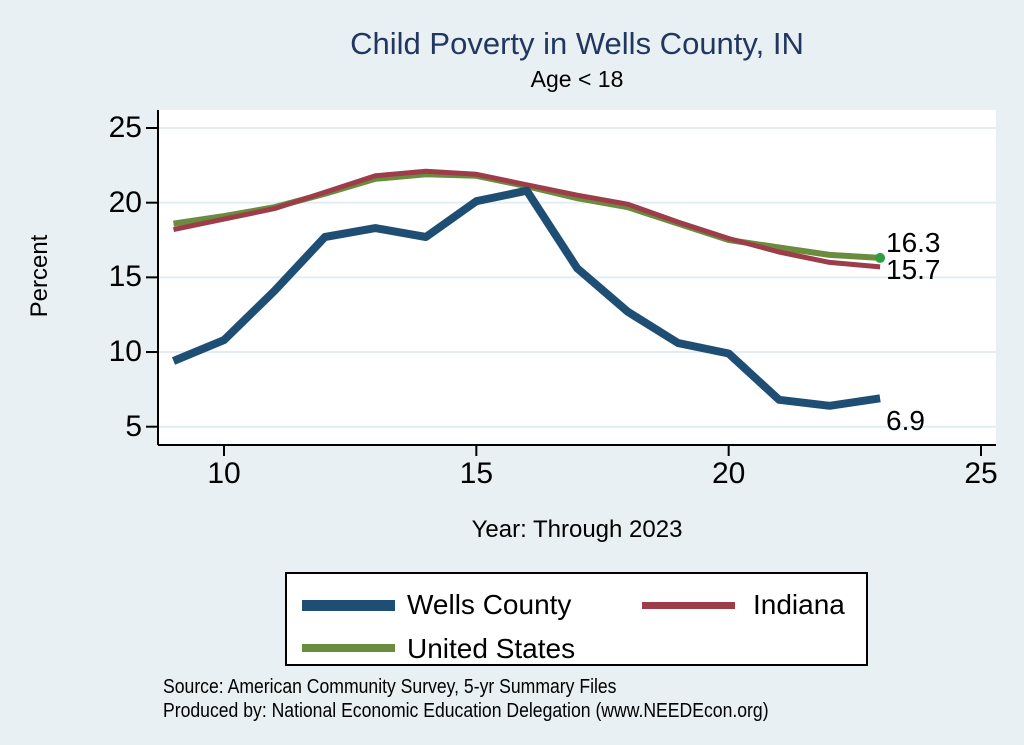 This screenshot has height=745, width=1024. I want to click on y-tick-label: 10, so click(125, 352).